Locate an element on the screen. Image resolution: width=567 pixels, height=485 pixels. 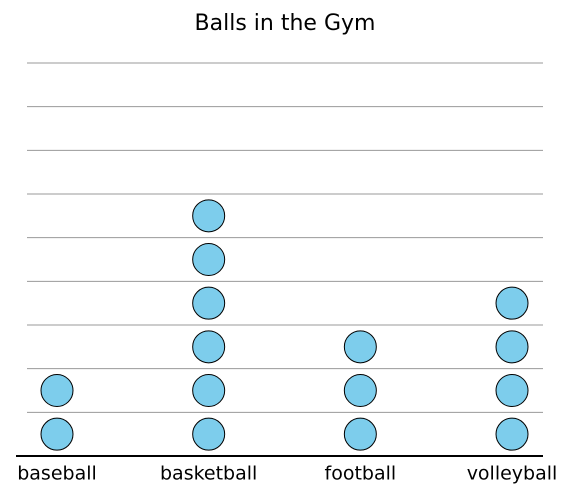
x-tick-label: basketball is located at coordinates (208, 474).